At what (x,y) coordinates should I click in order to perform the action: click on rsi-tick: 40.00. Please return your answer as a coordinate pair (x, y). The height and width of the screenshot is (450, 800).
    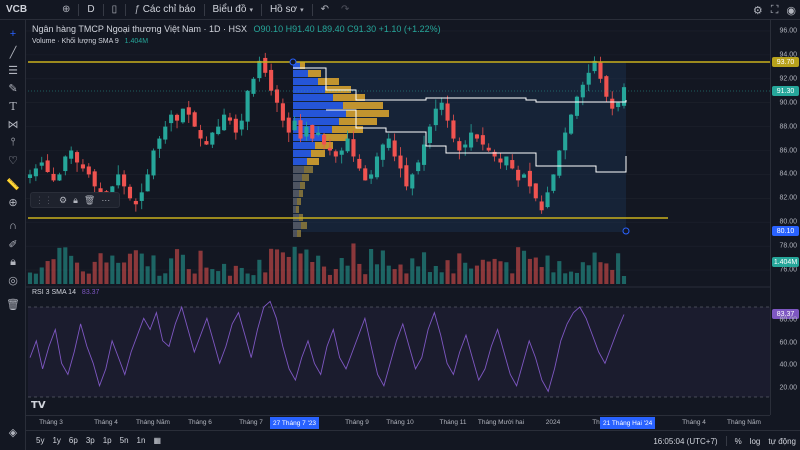
    Looking at the image, I should click on (788, 365).